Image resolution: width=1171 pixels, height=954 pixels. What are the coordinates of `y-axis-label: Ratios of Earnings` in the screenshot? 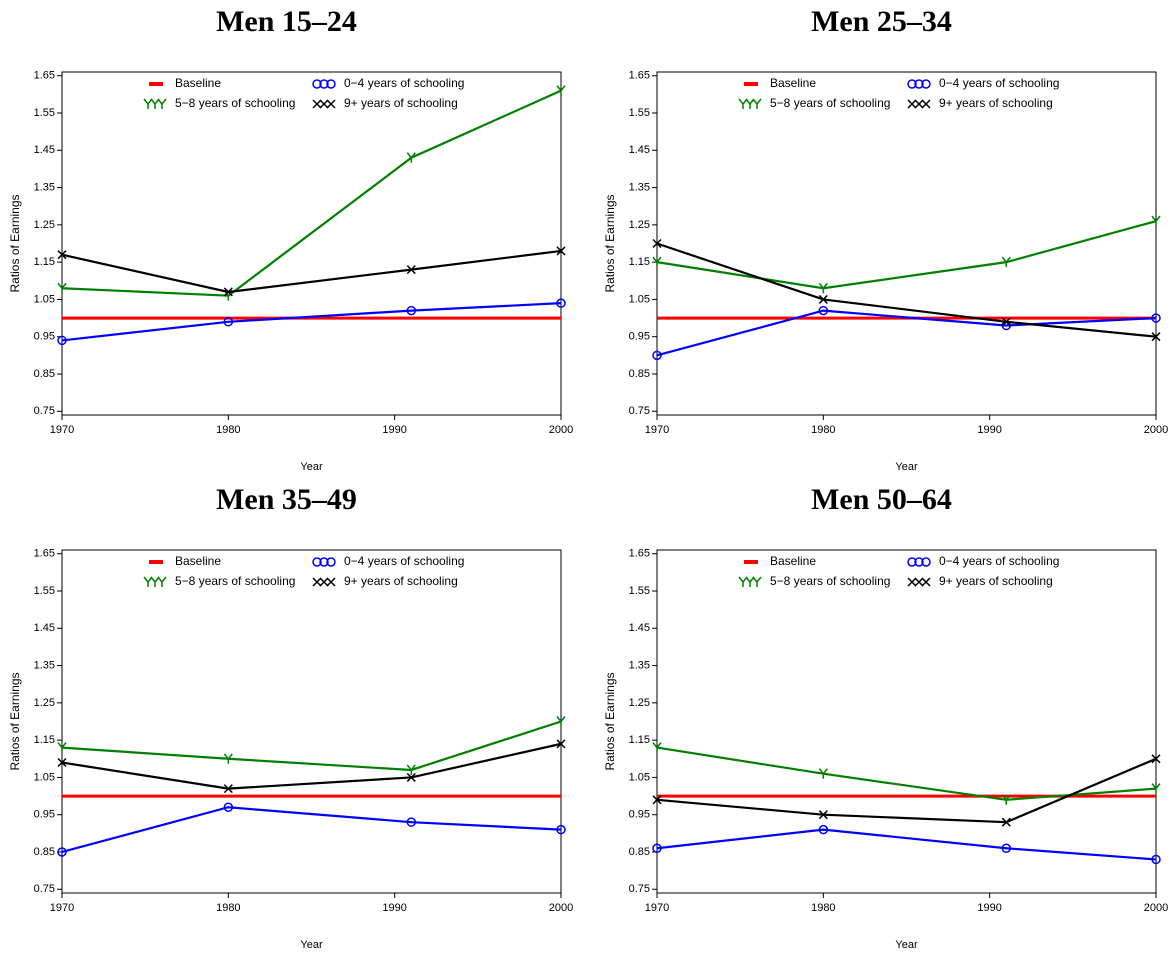 It's located at (610, 721).